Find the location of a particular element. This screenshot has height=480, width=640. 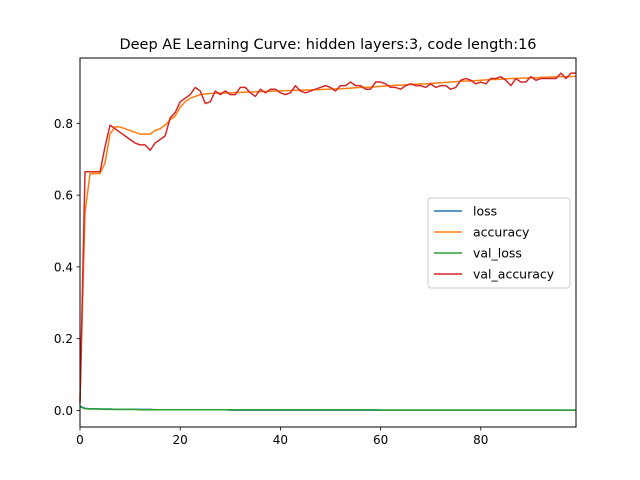

x-axis-ticks: 0 20 40 60 80 is located at coordinates (282, 437).